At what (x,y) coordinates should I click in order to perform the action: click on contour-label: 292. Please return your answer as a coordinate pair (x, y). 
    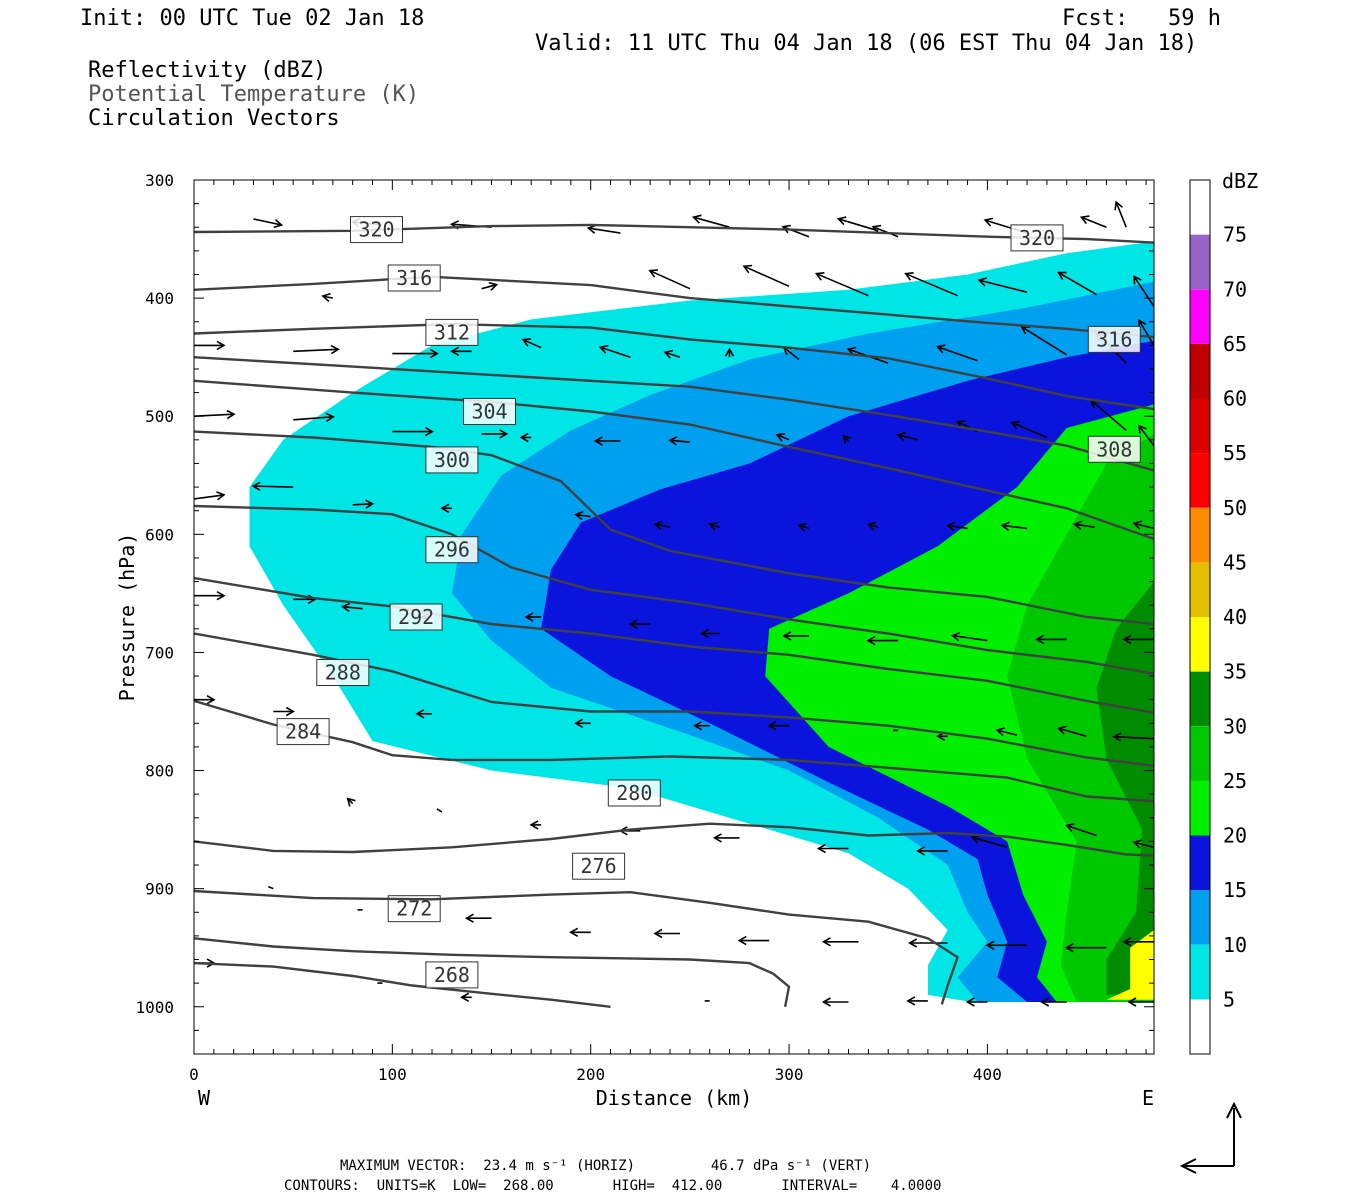
    Looking at the image, I should click on (416, 617).